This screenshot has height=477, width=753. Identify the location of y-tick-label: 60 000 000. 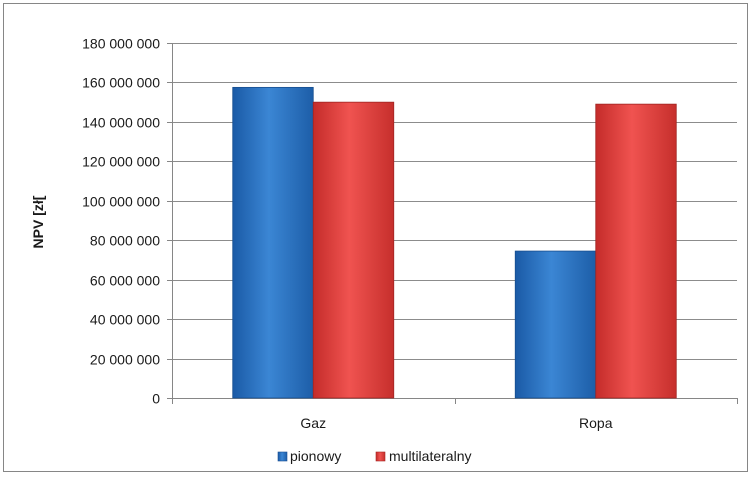
(125, 281).